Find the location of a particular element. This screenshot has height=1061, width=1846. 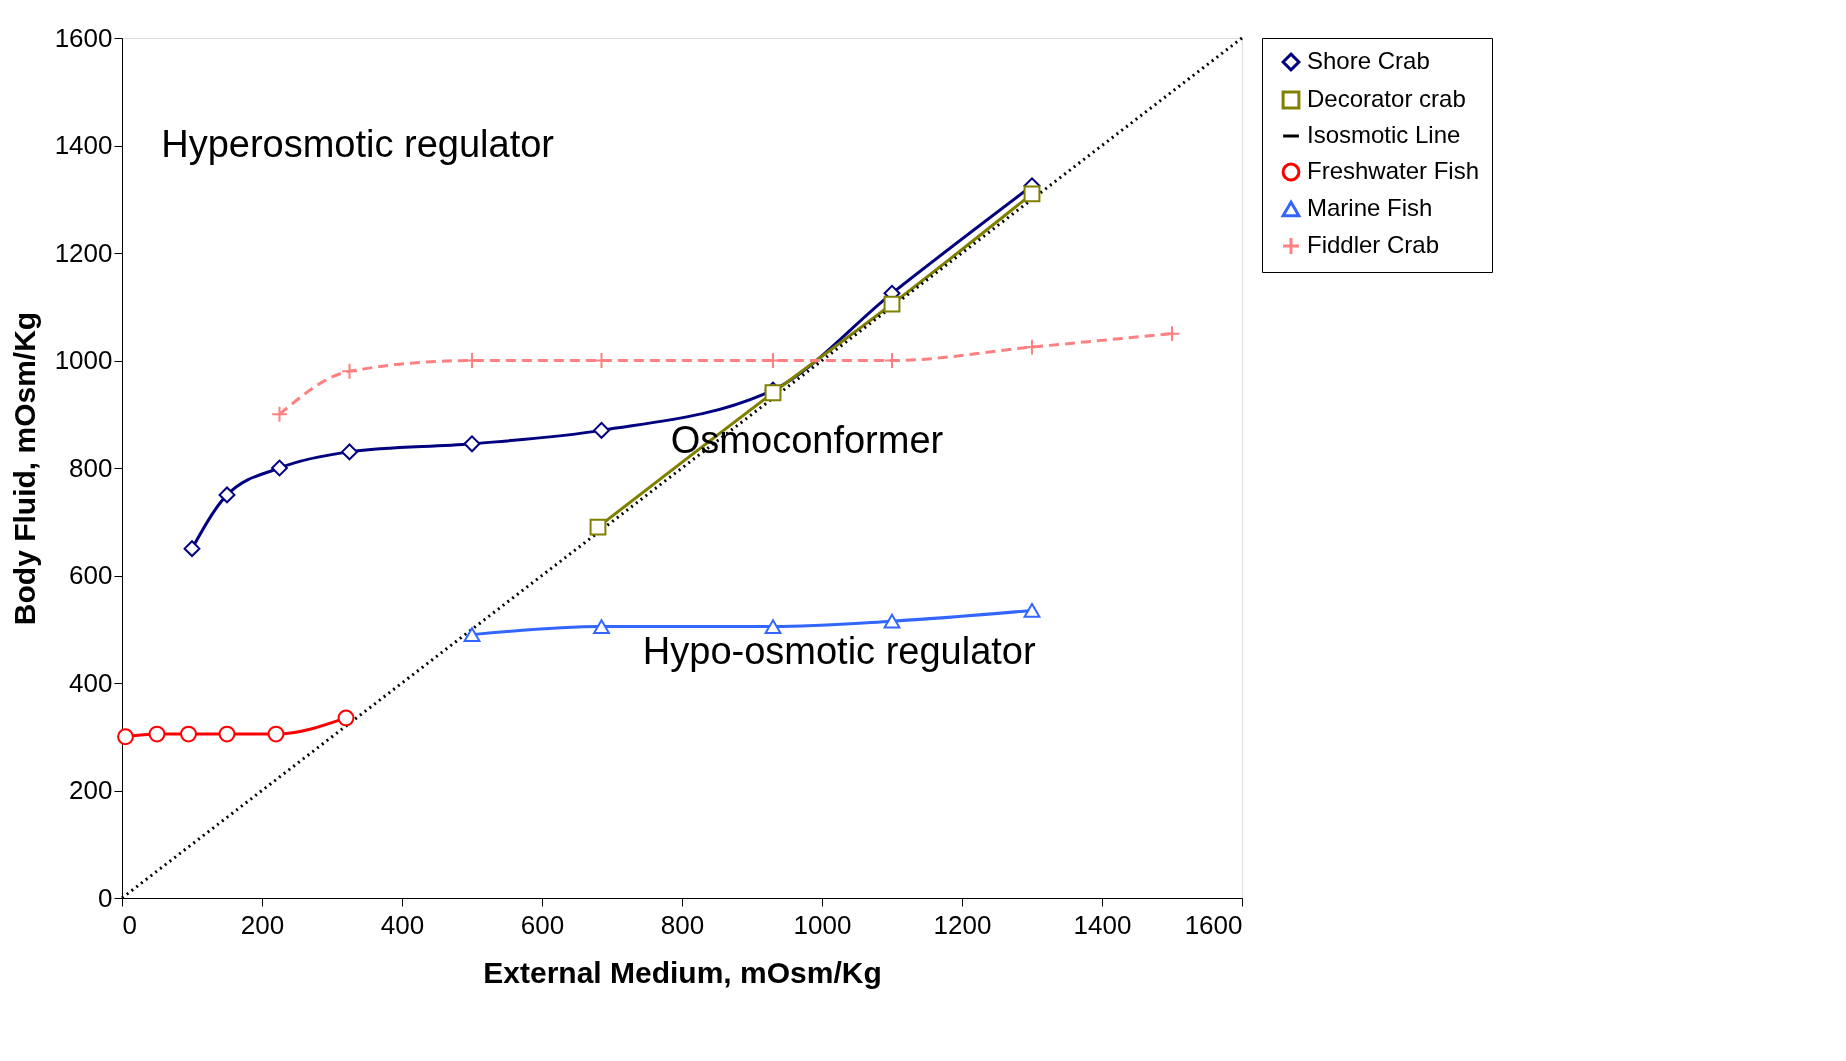

x-tick-label: 0 is located at coordinates (129, 924).